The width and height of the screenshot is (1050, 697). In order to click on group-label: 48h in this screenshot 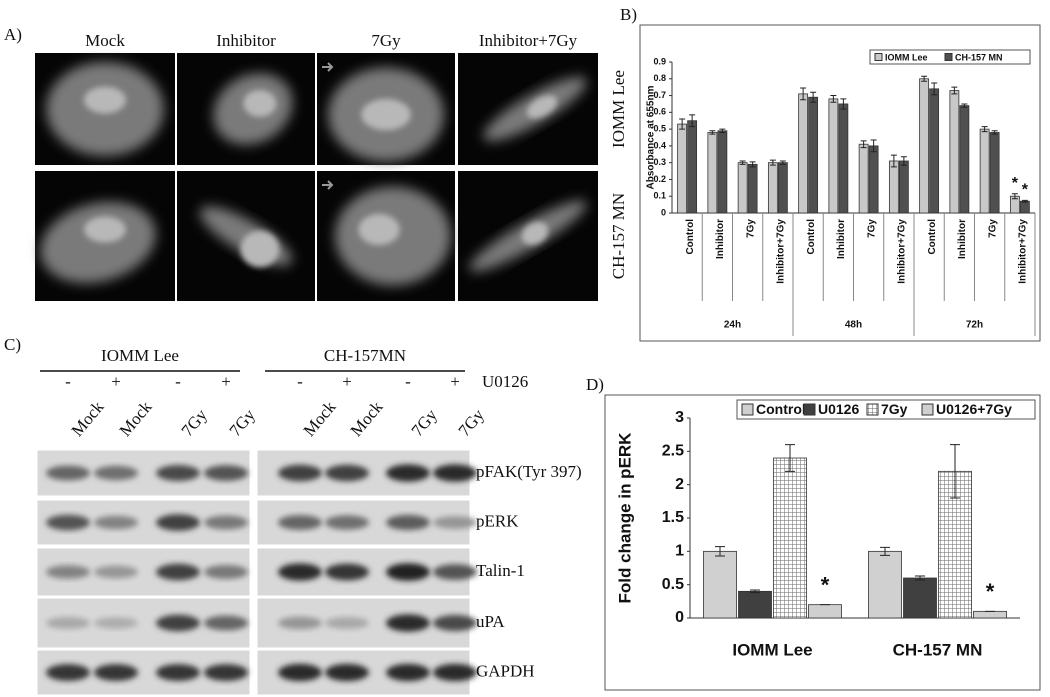, I will do `click(853, 325)`.